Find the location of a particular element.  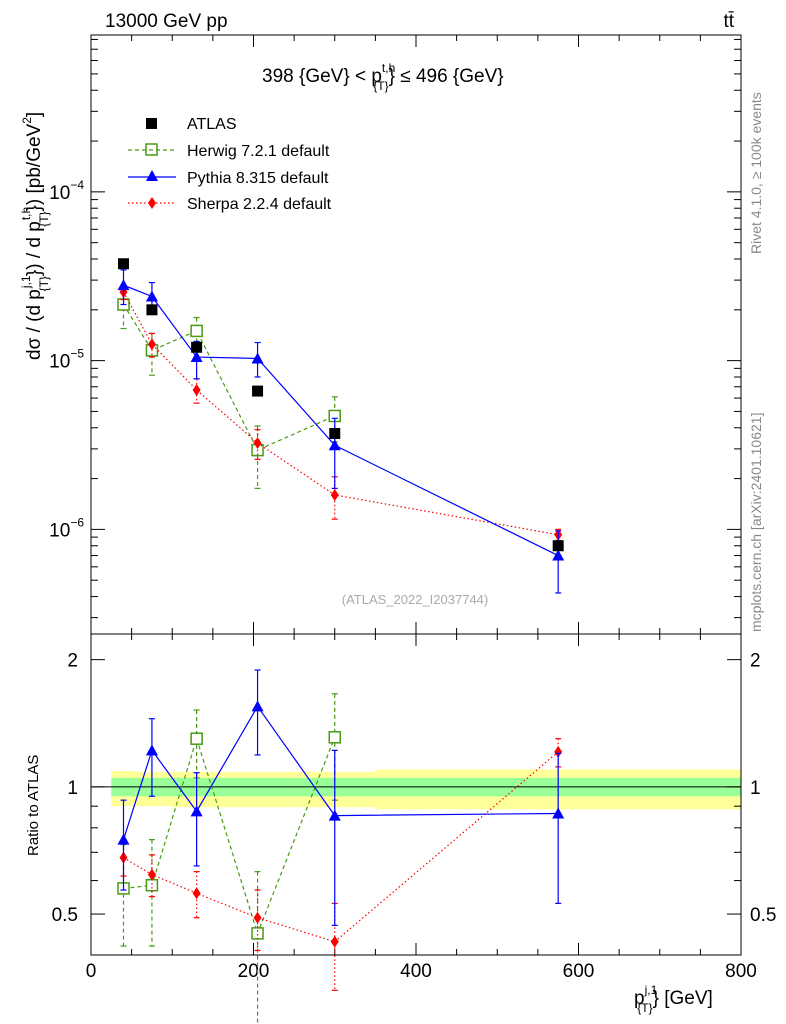

y-tick-label: 10⁻⁵ is located at coordinates (66, 360).